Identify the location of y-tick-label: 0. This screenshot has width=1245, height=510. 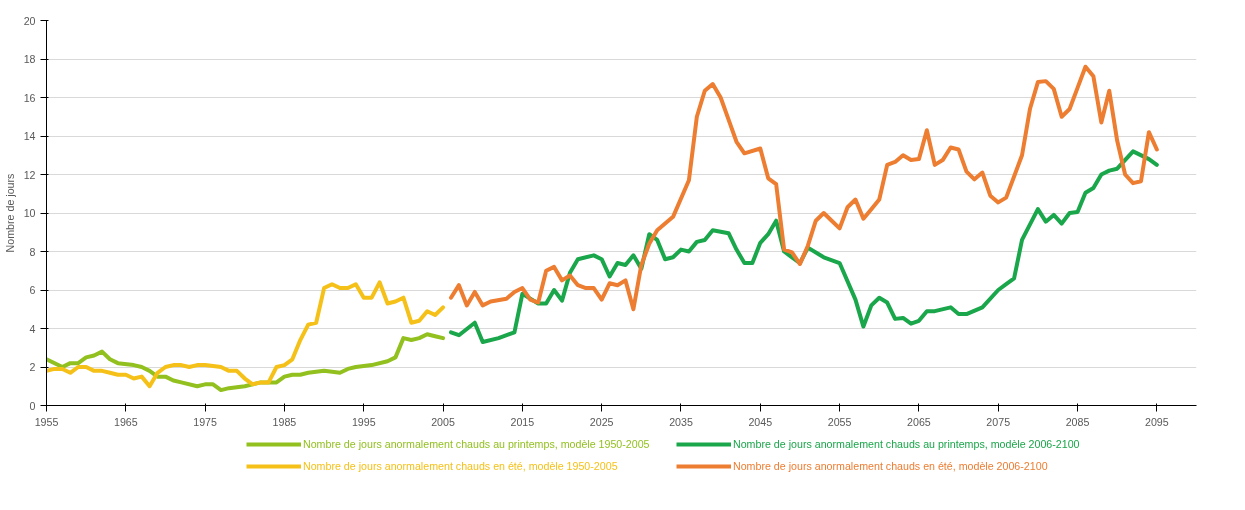
(32, 405).